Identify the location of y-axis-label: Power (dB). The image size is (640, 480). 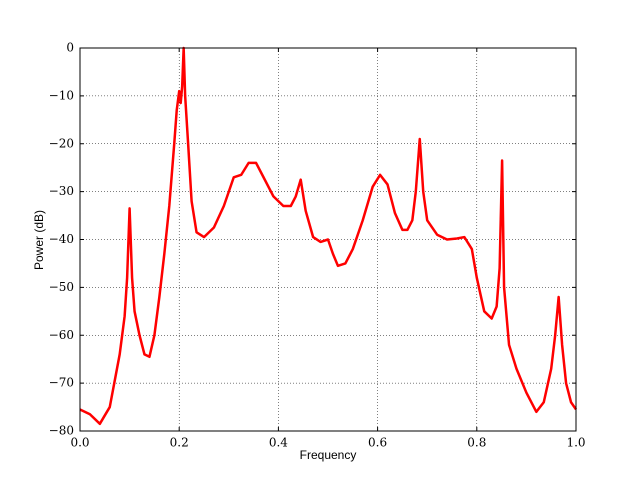
(39, 240).